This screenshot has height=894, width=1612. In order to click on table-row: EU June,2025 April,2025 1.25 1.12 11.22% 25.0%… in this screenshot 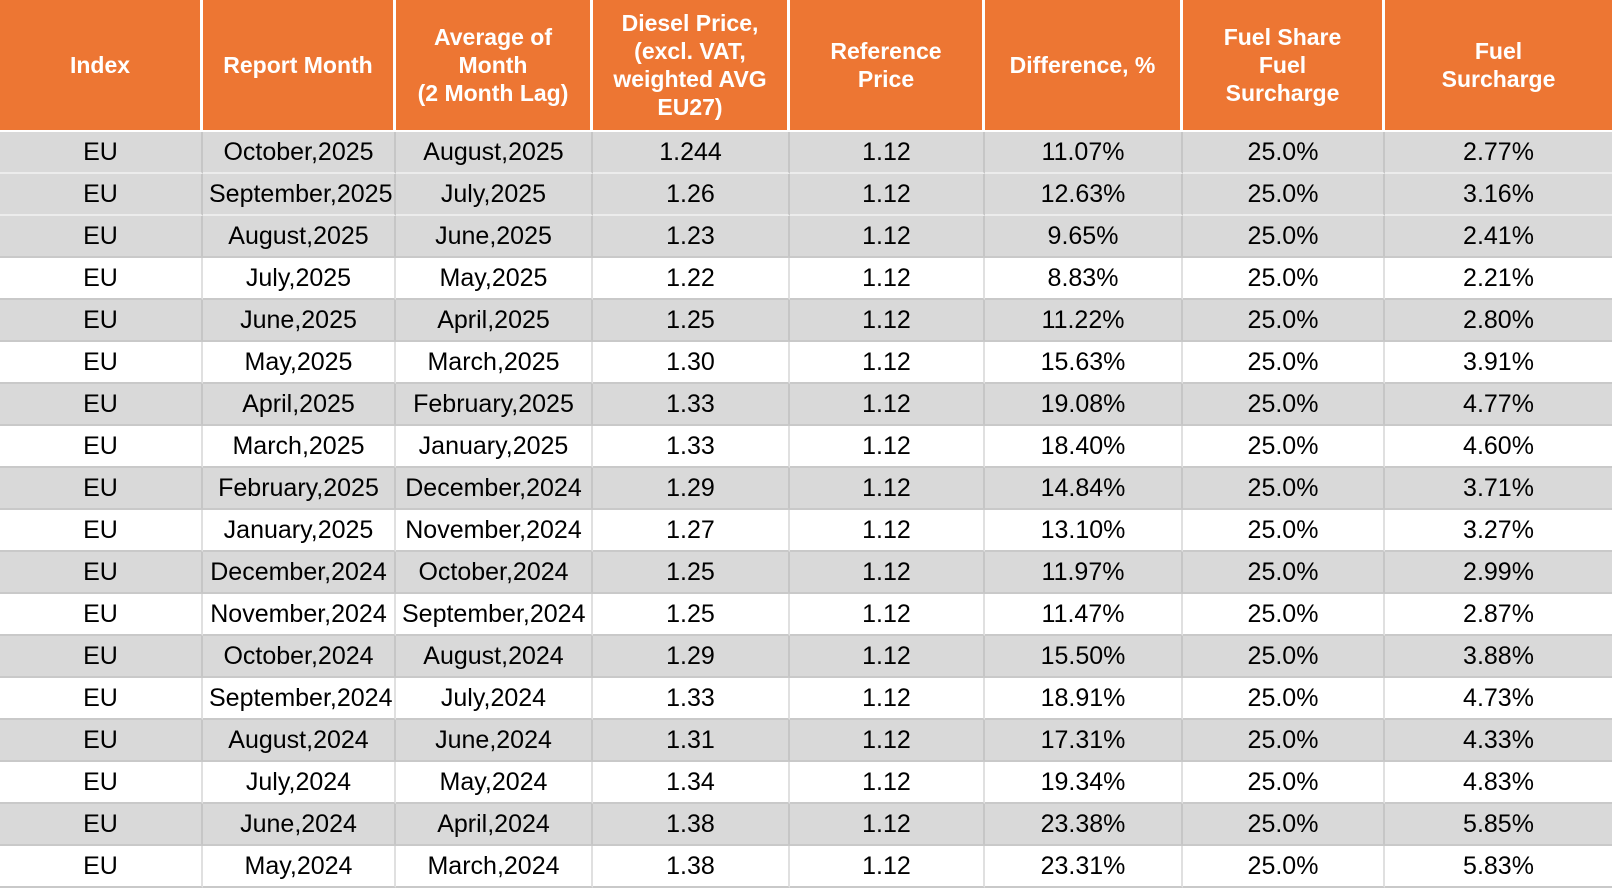, I will do `click(806, 321)`.